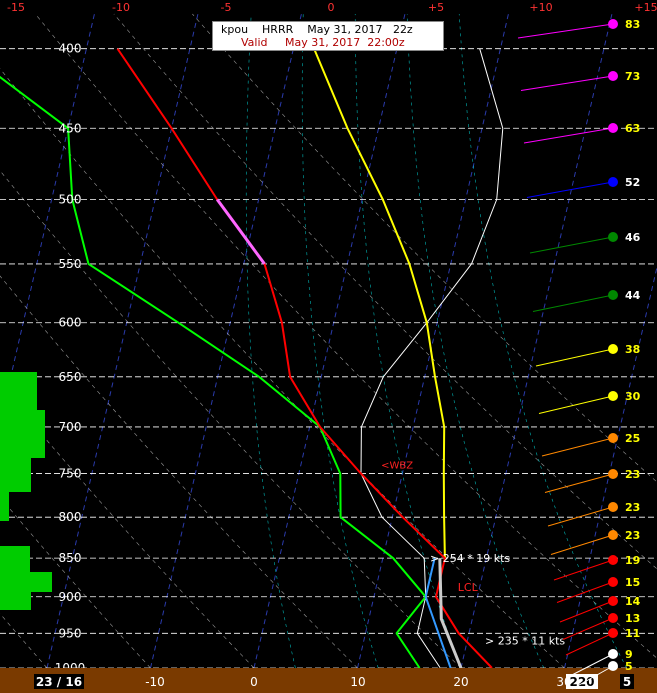  What do you see at coordinates (70, 264) in the screenshot?
I see `pressure-label: 550` at bounding box center [70, 264].